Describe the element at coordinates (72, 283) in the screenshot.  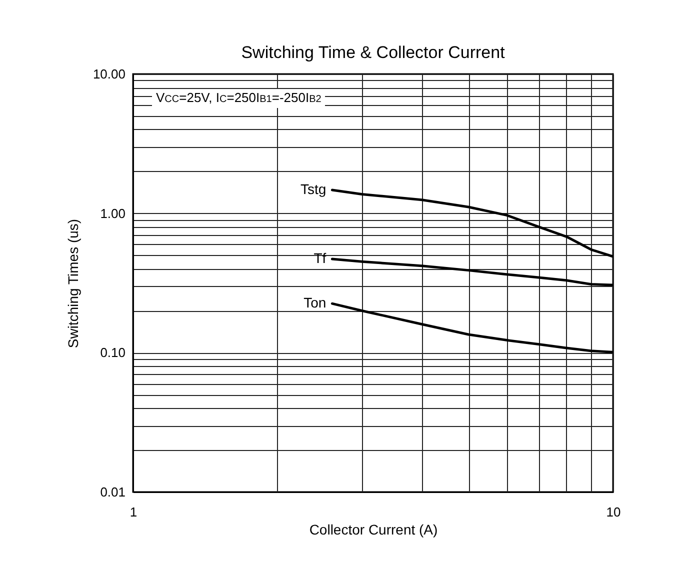
I see `y-axis-title: Switching Times (us)` at that location.